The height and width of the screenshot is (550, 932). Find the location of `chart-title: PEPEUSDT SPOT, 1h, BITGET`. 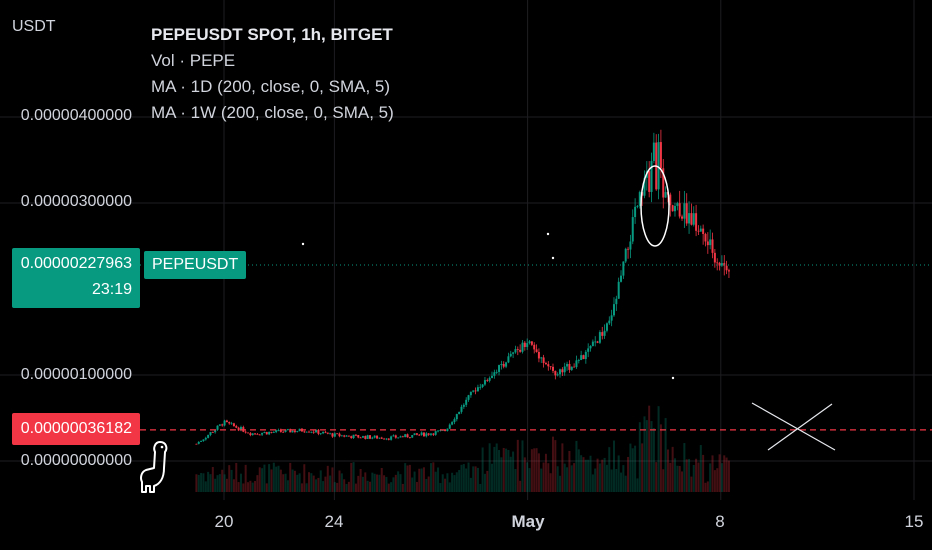

chart-title: PEPEUSDT SPOT, 1h, BITGET is located at coordinates (272, 34).